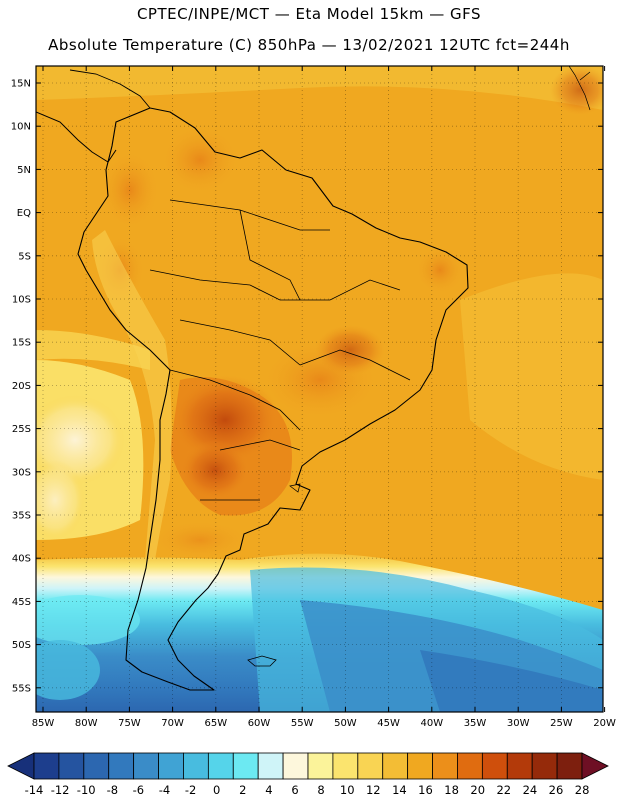  I want to click on lon-label: 25W, so click(561, 723).